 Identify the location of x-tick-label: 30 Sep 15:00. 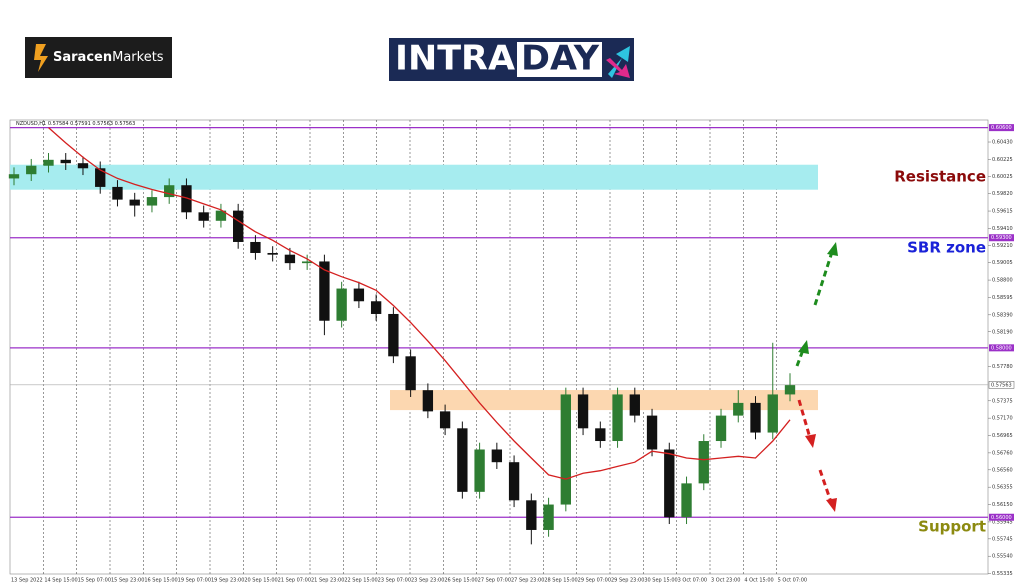
(660, 581).